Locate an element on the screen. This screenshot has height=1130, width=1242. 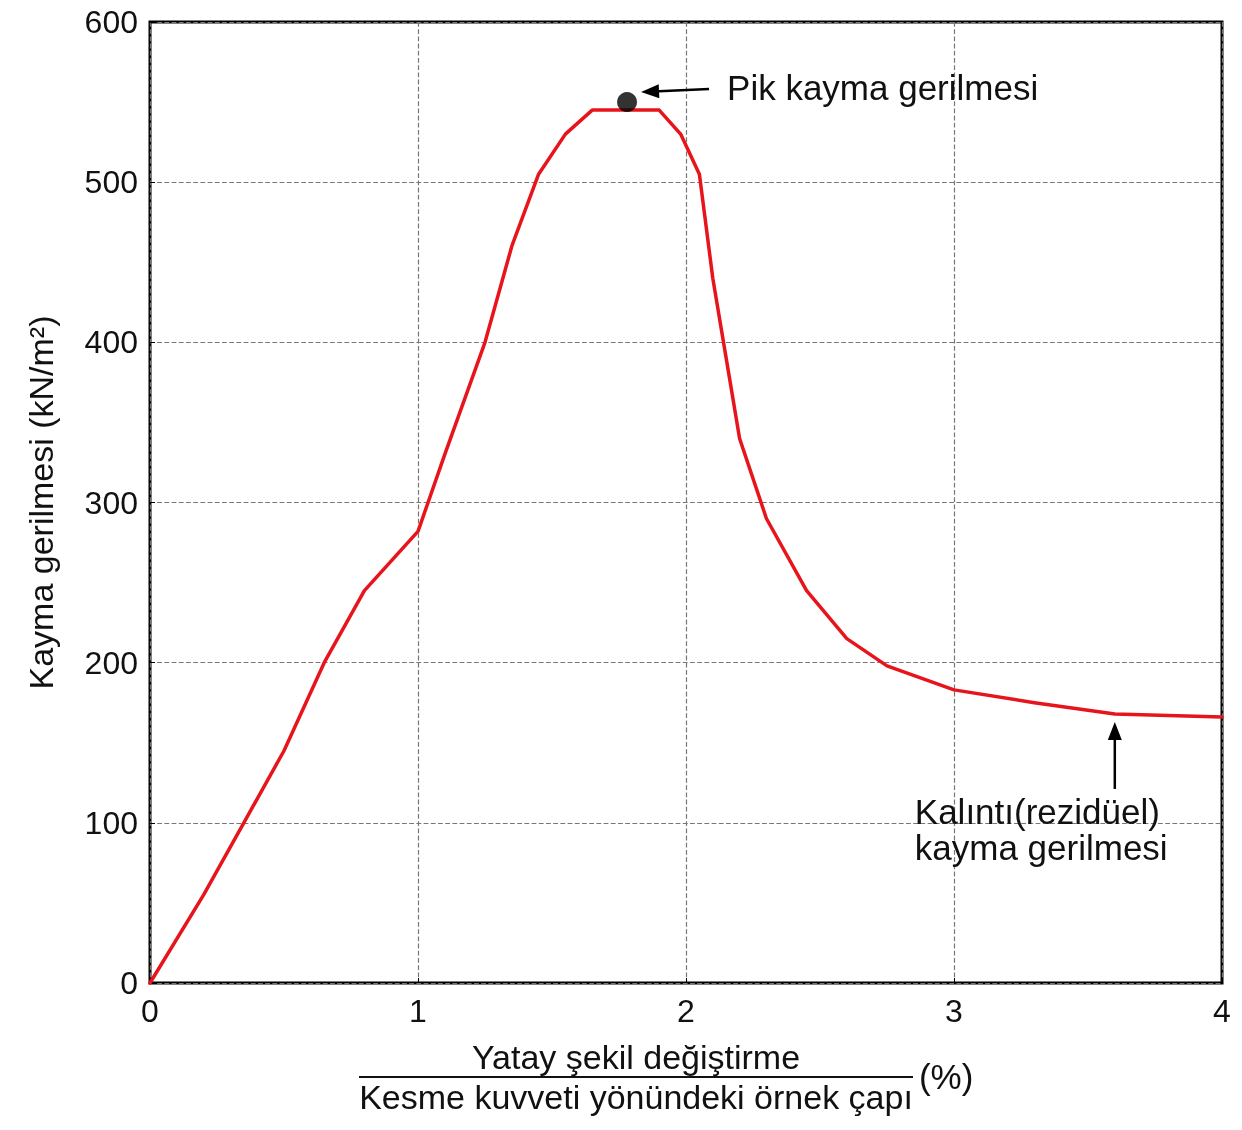
y-tick-label: 600 is located at coordinates (111, 22).